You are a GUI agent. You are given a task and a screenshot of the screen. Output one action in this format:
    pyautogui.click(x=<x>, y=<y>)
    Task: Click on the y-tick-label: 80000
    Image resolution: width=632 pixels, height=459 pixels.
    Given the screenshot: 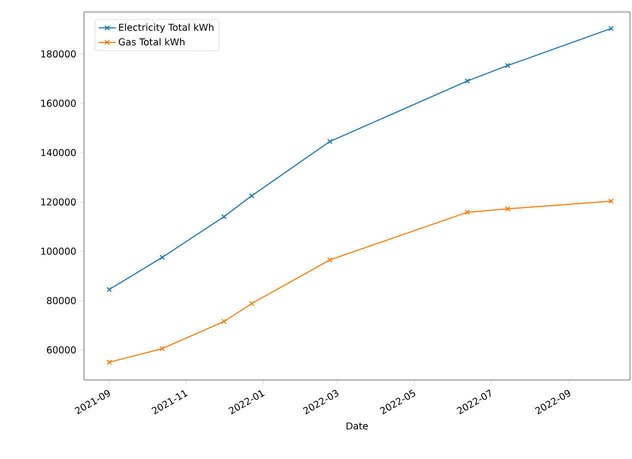 What is the action you would take?
    pyautogui.click(x=61, y=300)
    